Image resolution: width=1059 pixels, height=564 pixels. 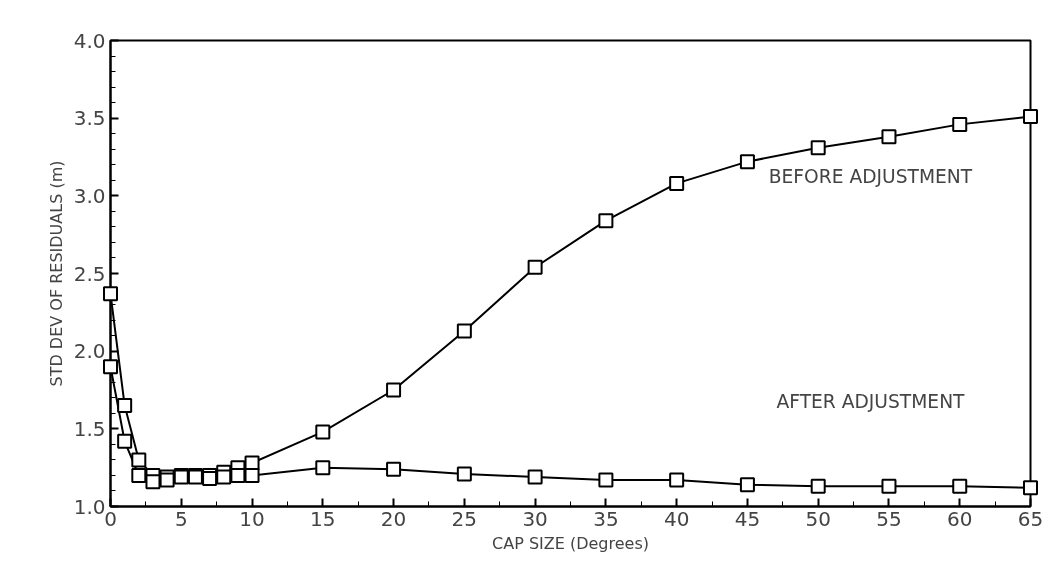 What do you see at coordinates (89, 273) in the screenshot?
I see `y-tick-label: 2.5` at bounding box center [89, 273].